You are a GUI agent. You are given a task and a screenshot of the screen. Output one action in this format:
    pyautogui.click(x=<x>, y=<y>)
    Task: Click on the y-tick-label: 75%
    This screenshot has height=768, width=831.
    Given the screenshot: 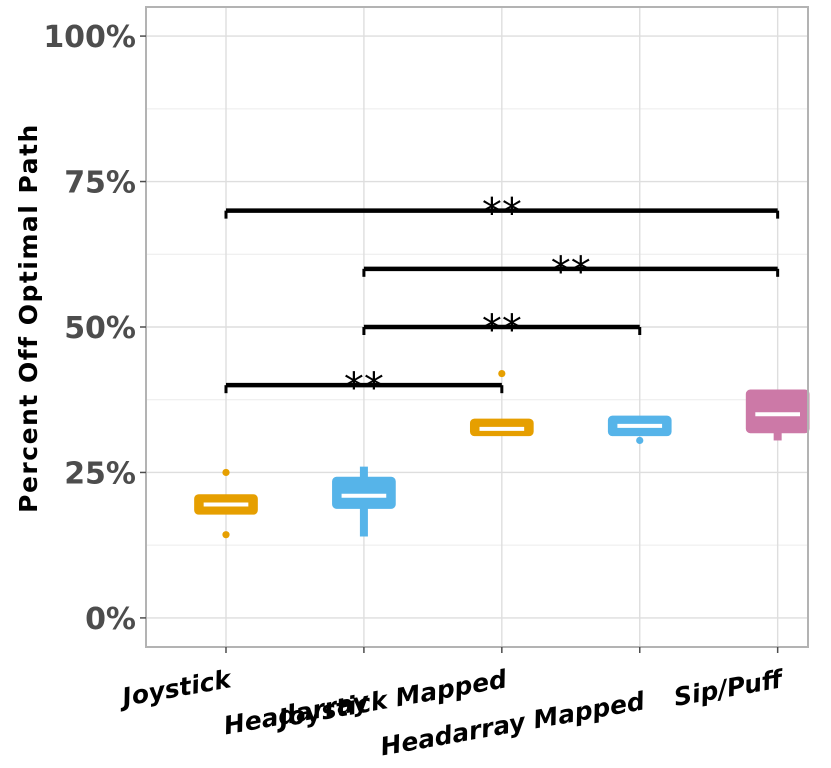 What is the action you would take?
    pyautogui.click(x=100, y=183)
    